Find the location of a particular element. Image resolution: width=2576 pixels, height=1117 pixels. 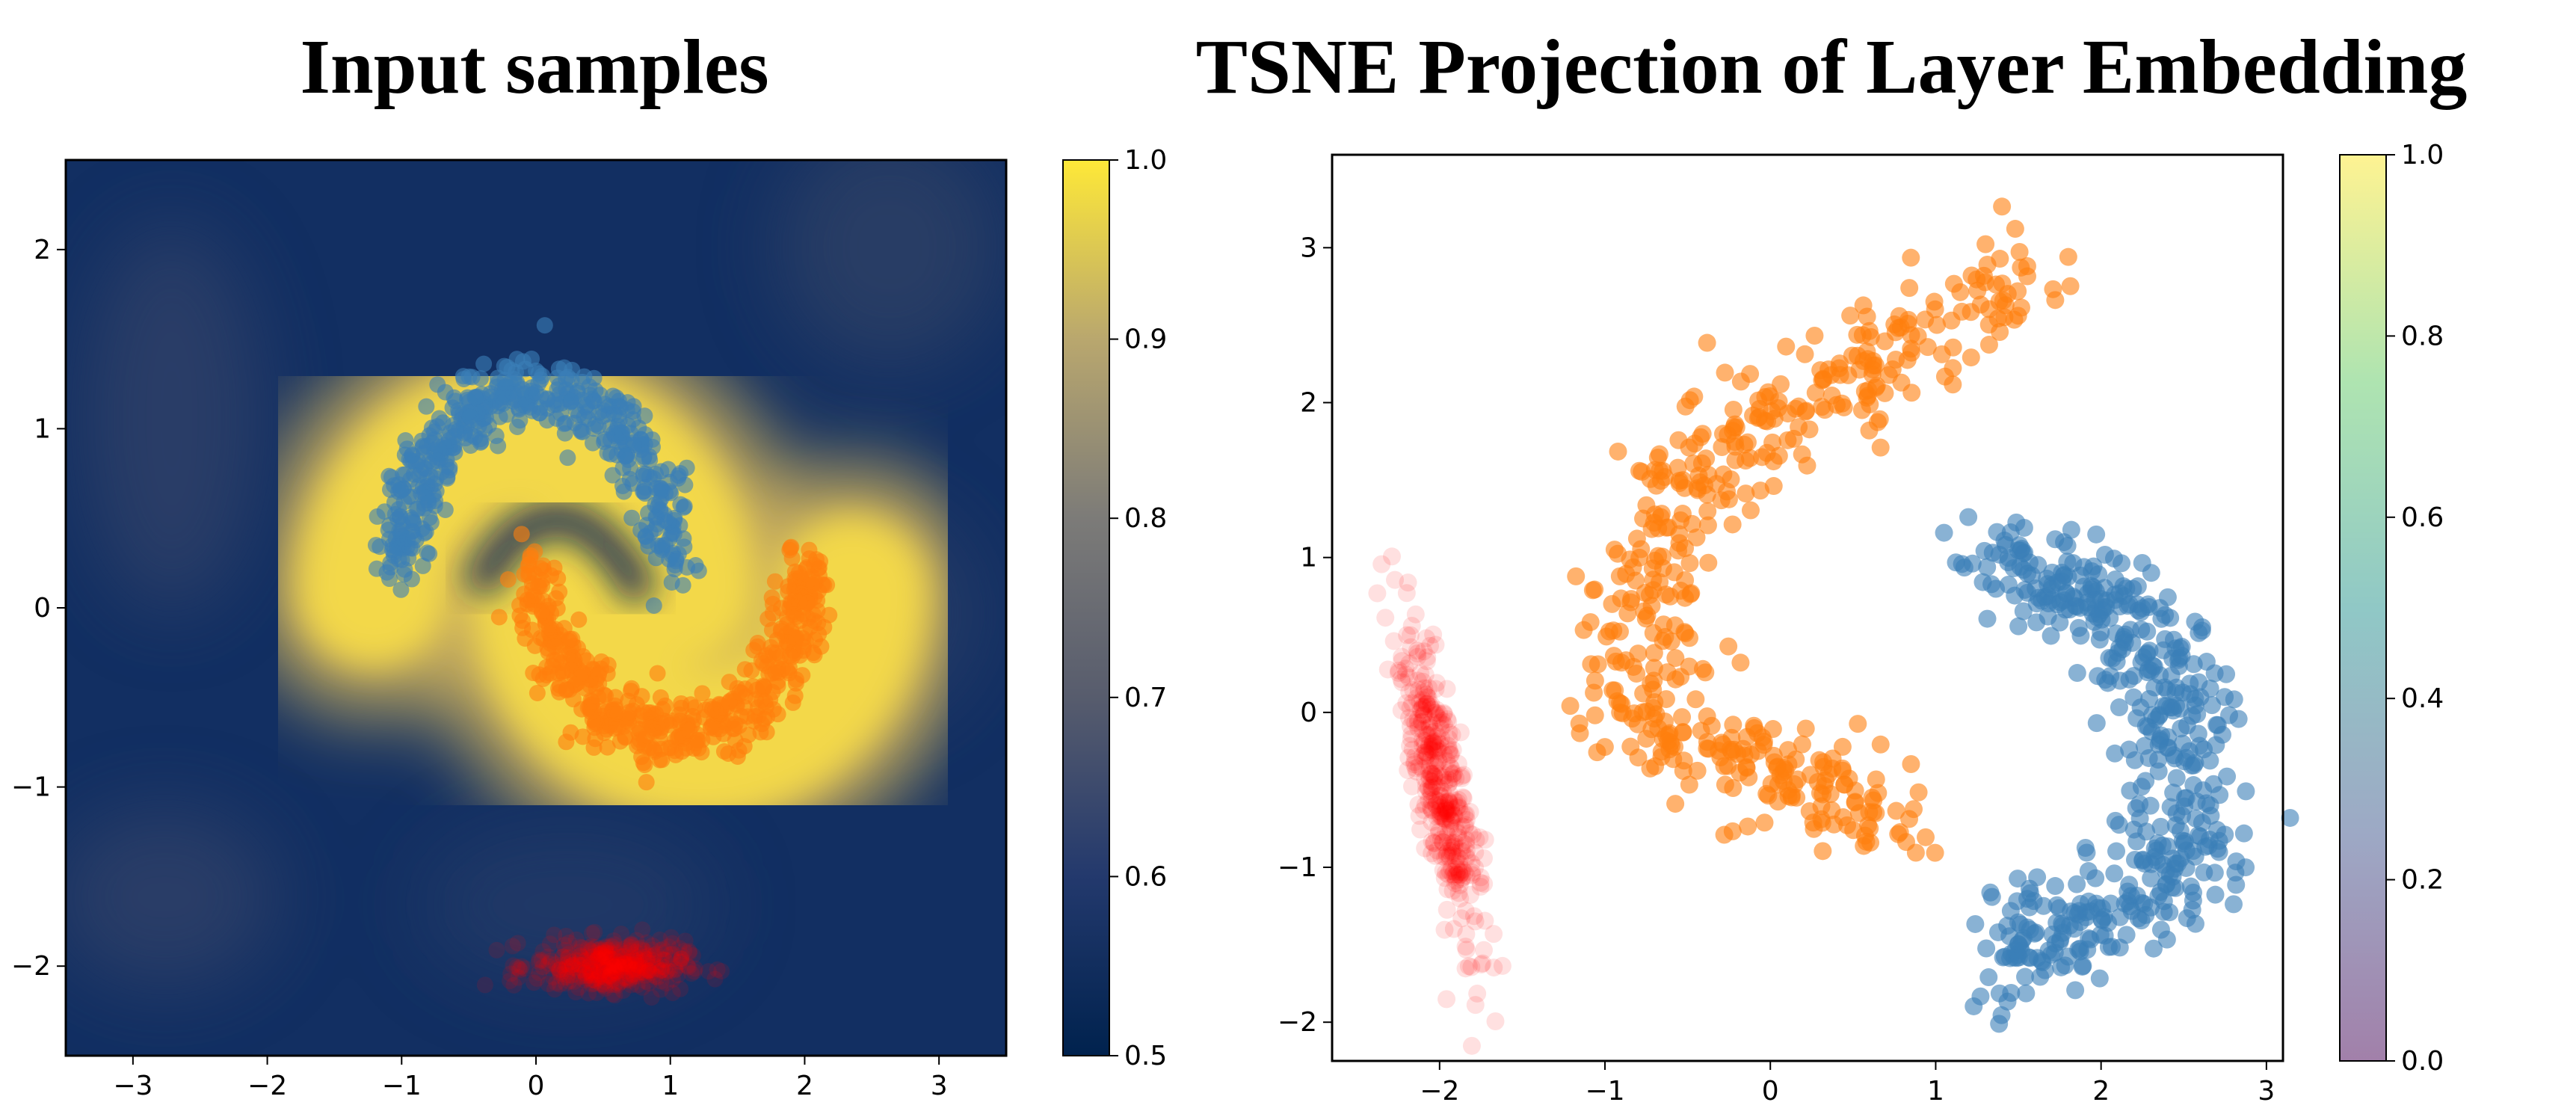

right-ytick-label: 0 is located at coordinates (1308, 713).